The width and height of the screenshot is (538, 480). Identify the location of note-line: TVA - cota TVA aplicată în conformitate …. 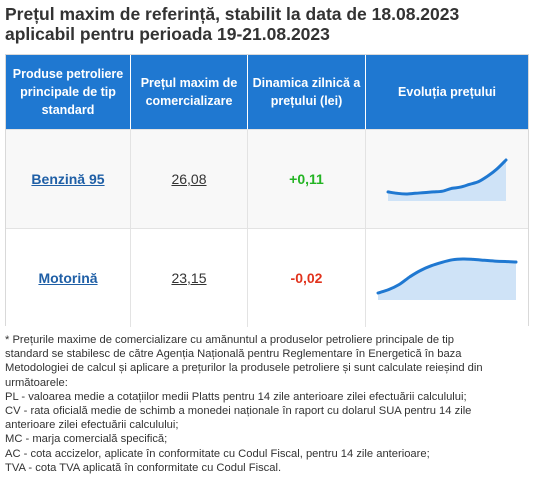
(143, 467).